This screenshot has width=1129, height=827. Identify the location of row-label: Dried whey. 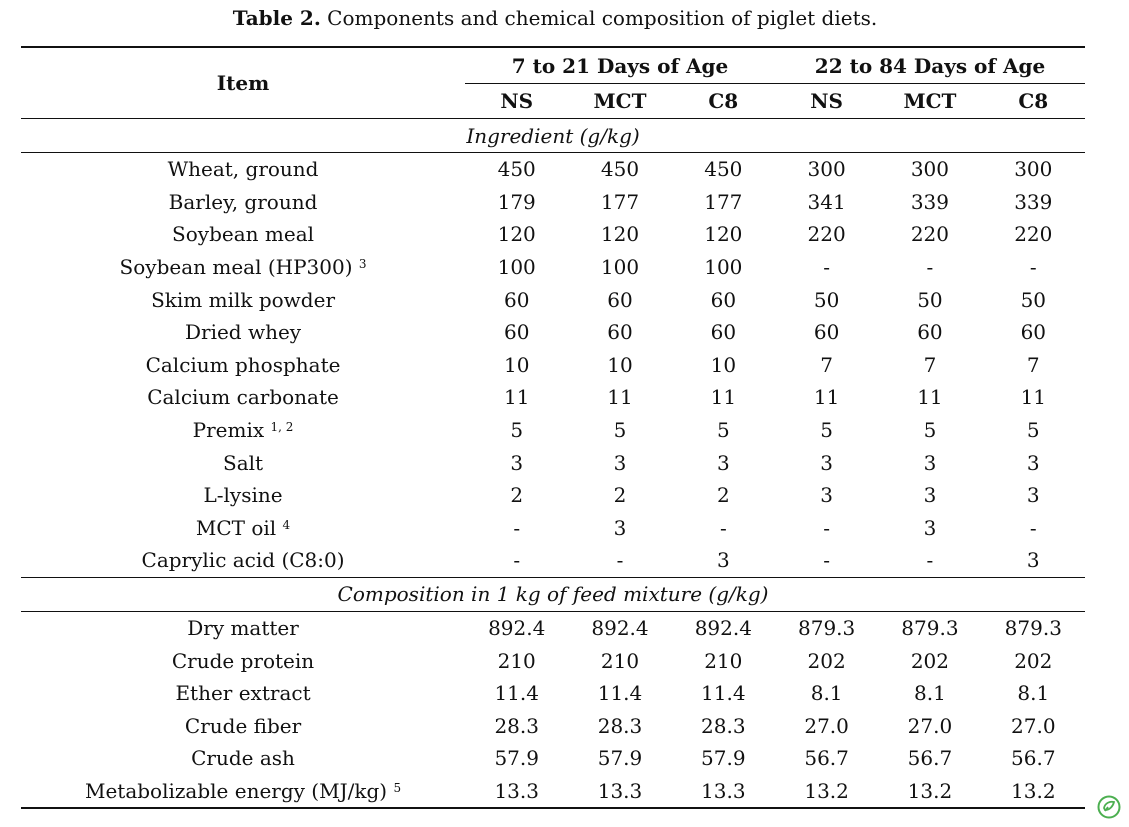
(243, 332).